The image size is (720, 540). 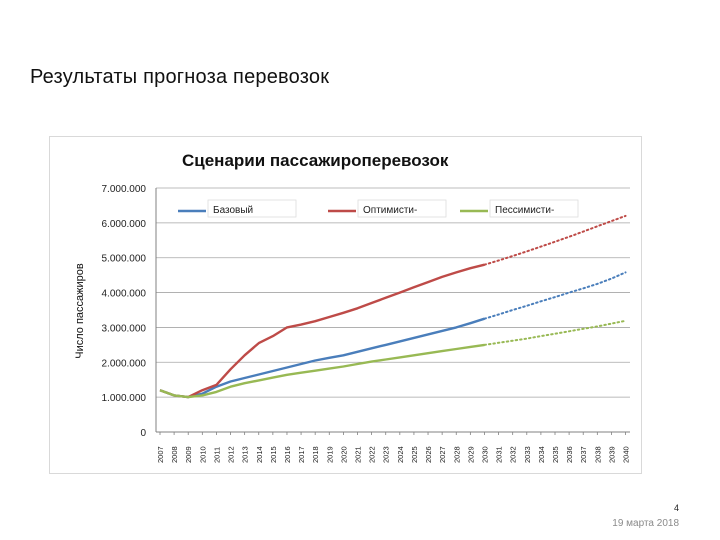 What do you see at coordinates (358, 454) in the screenshot?
I see `x-tick-label: 2021` at bounding box center [358, 454].